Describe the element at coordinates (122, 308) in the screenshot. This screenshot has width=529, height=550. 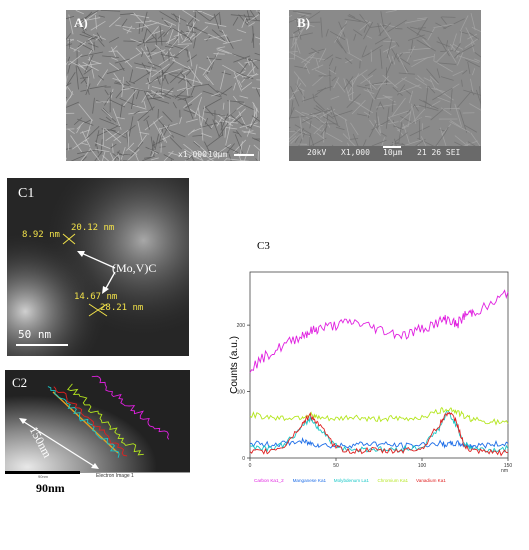
I see `measure-28-21: 28.21 nm` at that location.